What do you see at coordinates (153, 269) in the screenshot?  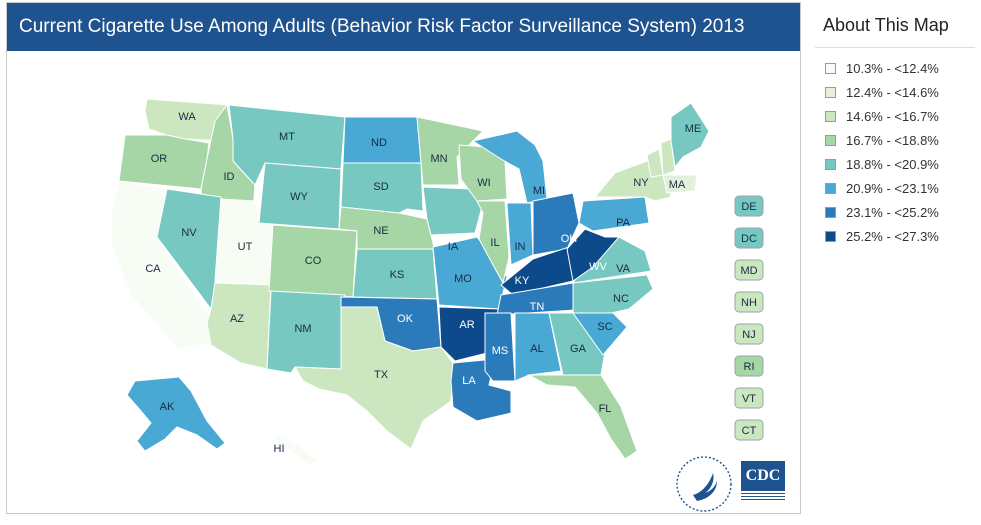 I see `state-label-ca: CA` at bounding box center [153, 269].